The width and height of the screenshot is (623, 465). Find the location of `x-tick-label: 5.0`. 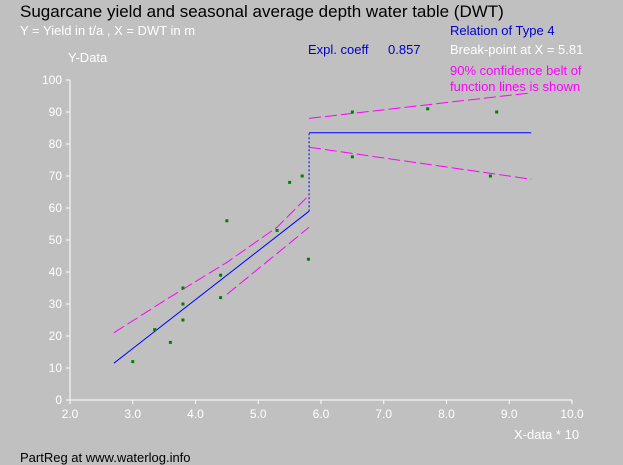

x-tick-label: 5.0 is located at coordinates (258, 414).